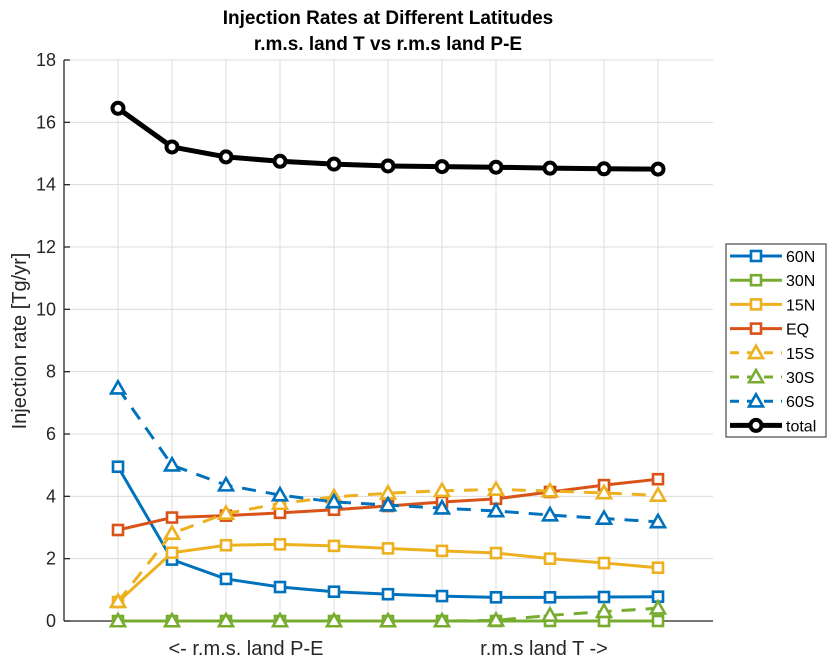 Image resolution: width=834 pixels, height=662 pixels. What do you see at coordinates (756, 280) in the screenshot?
I see `legend-marker-30n` at bounding box center [756, 280].